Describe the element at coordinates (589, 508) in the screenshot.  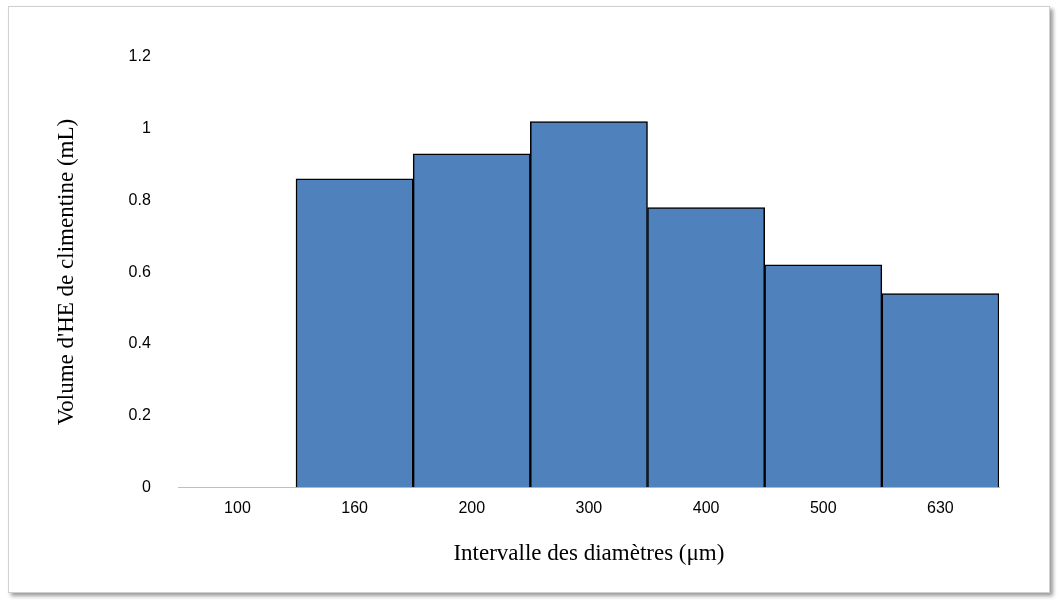
I see `x-tick-label: 300` at that location.